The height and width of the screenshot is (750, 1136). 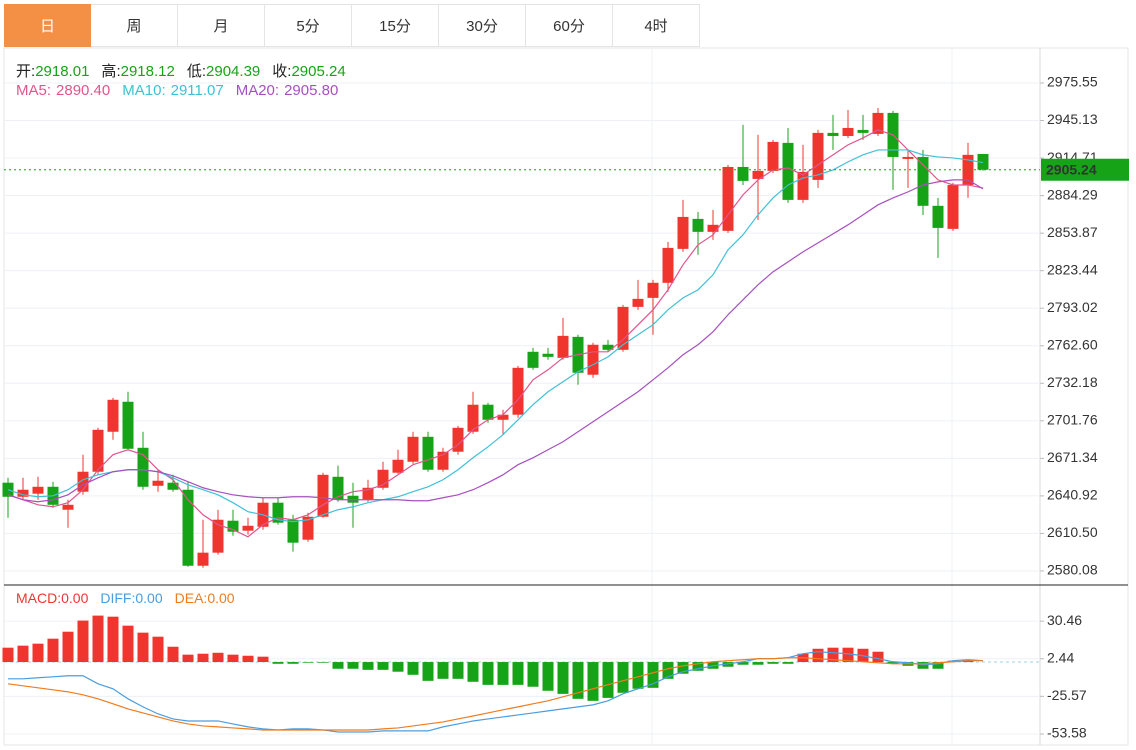 I want to click on ma-value: 2890.40, so click(x=83, y=90).